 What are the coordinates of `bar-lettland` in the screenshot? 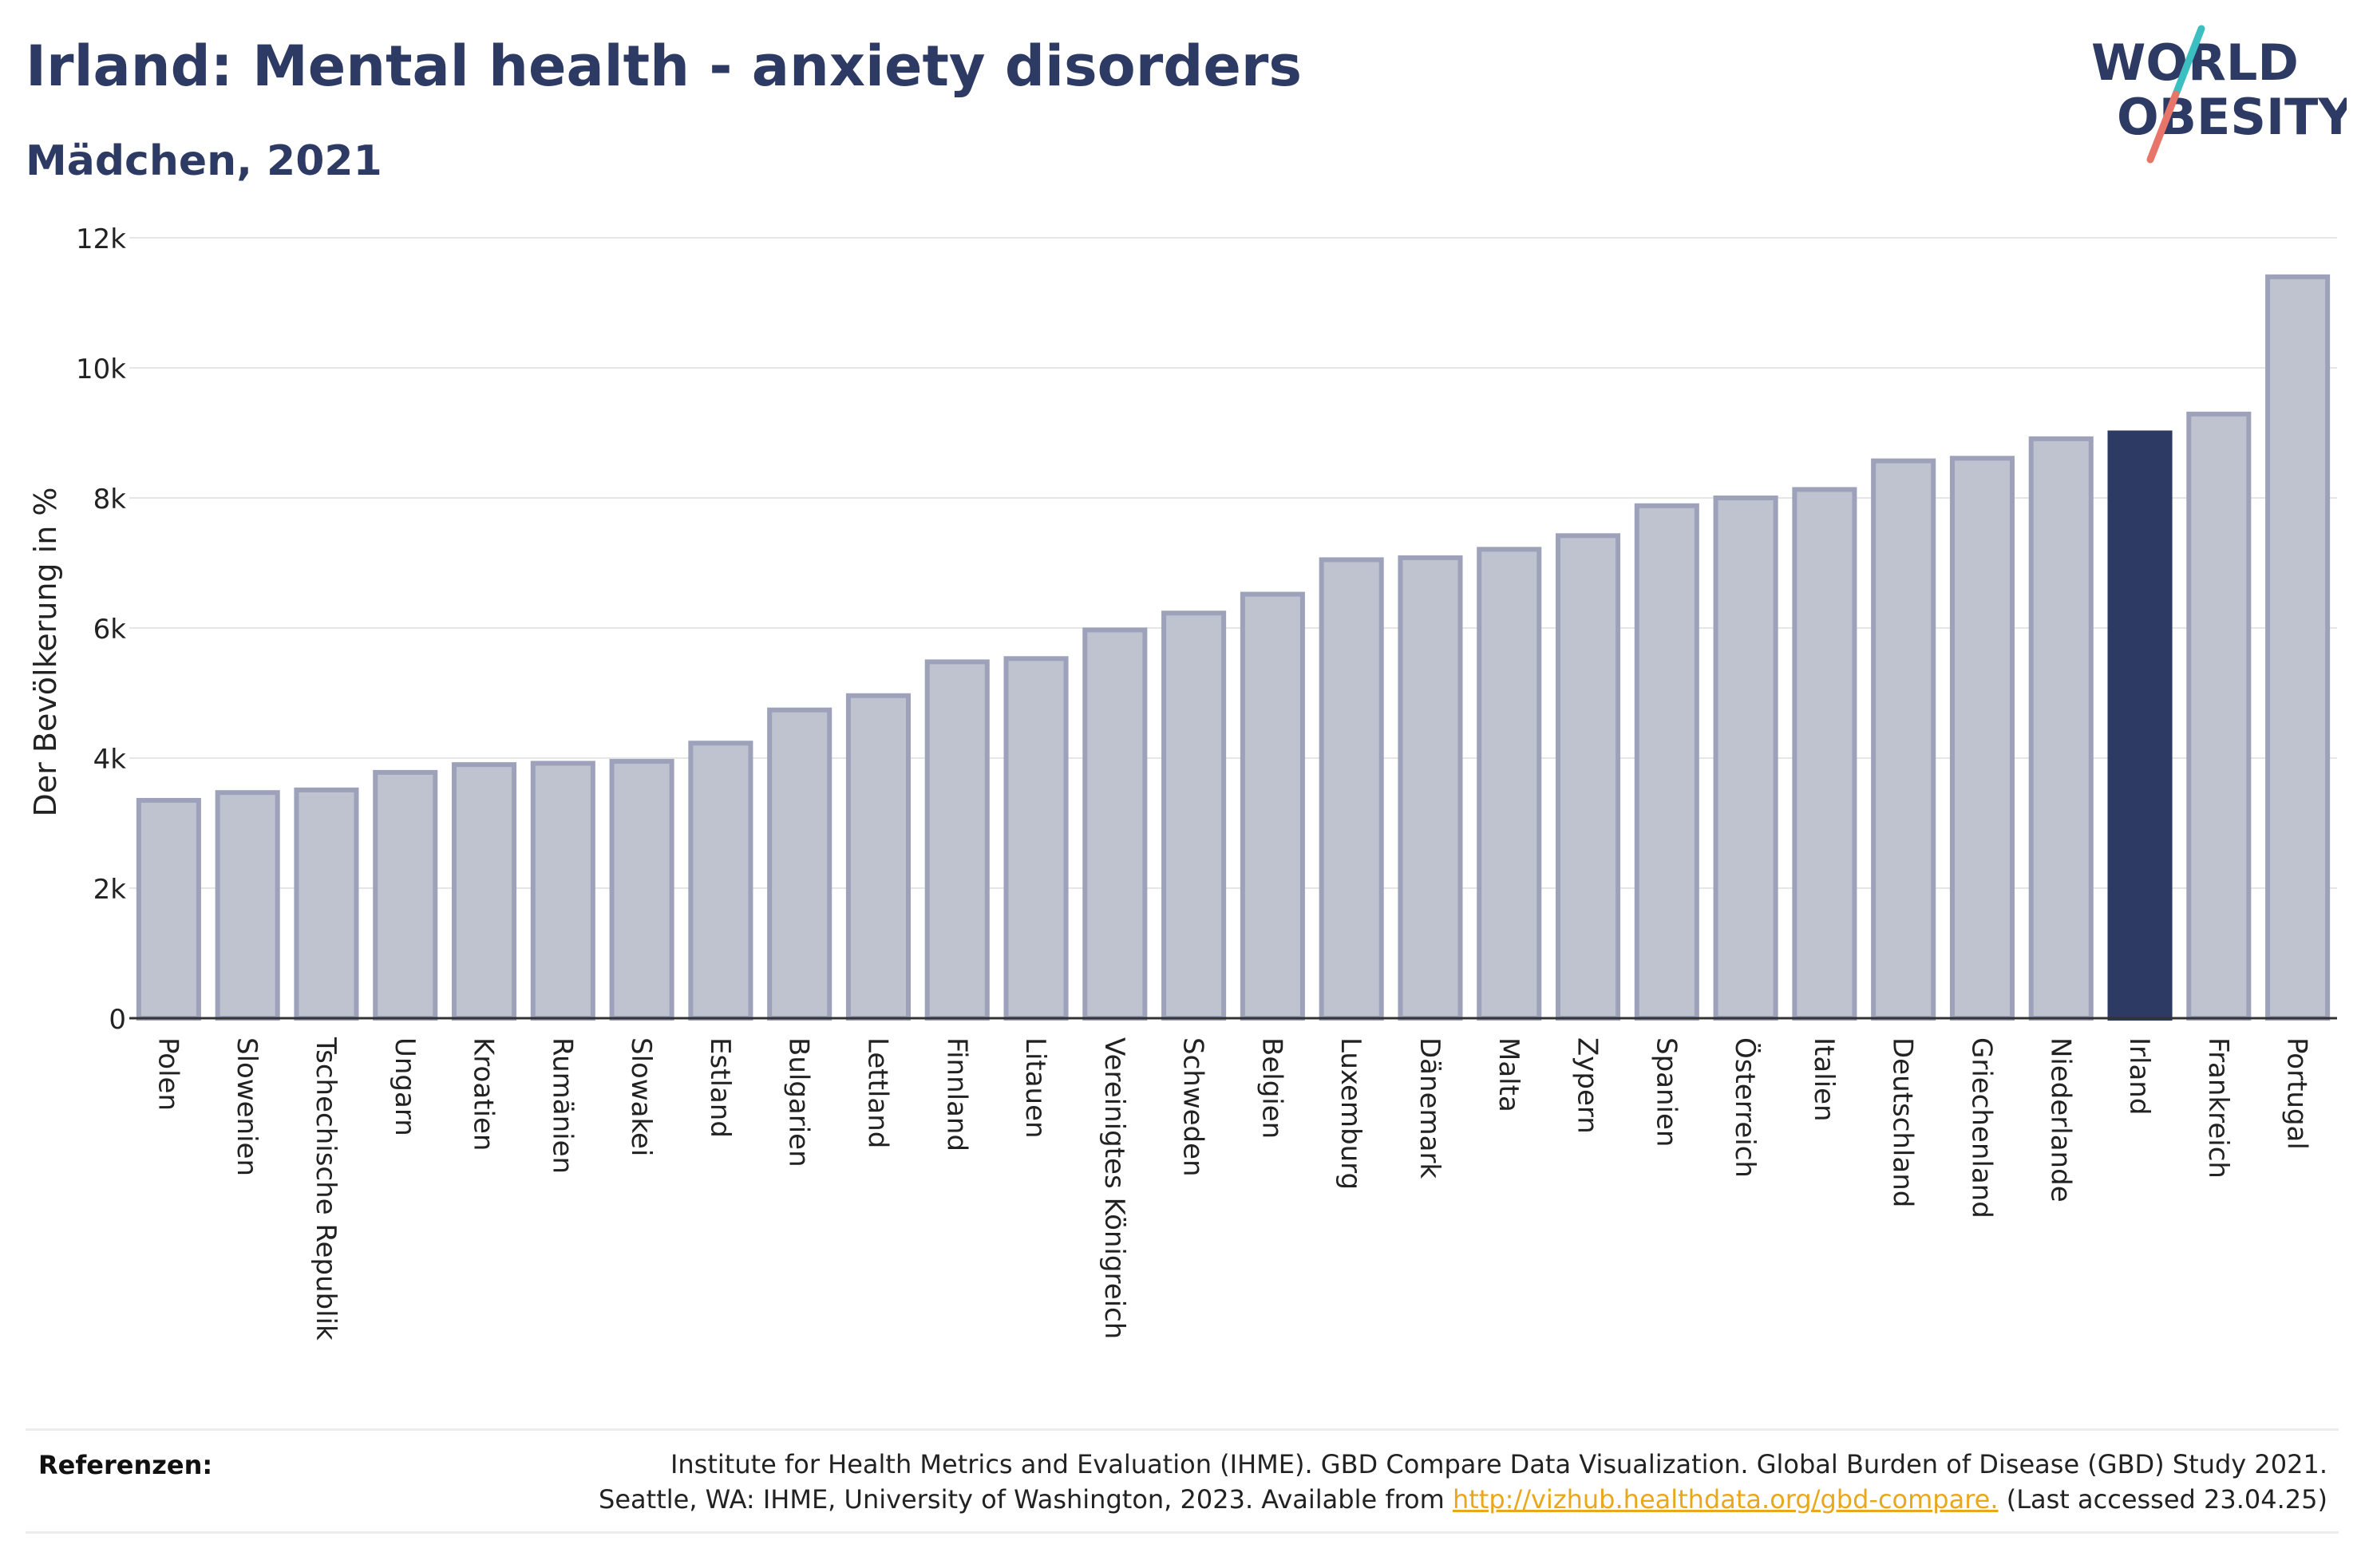 It's located at (878, 857).